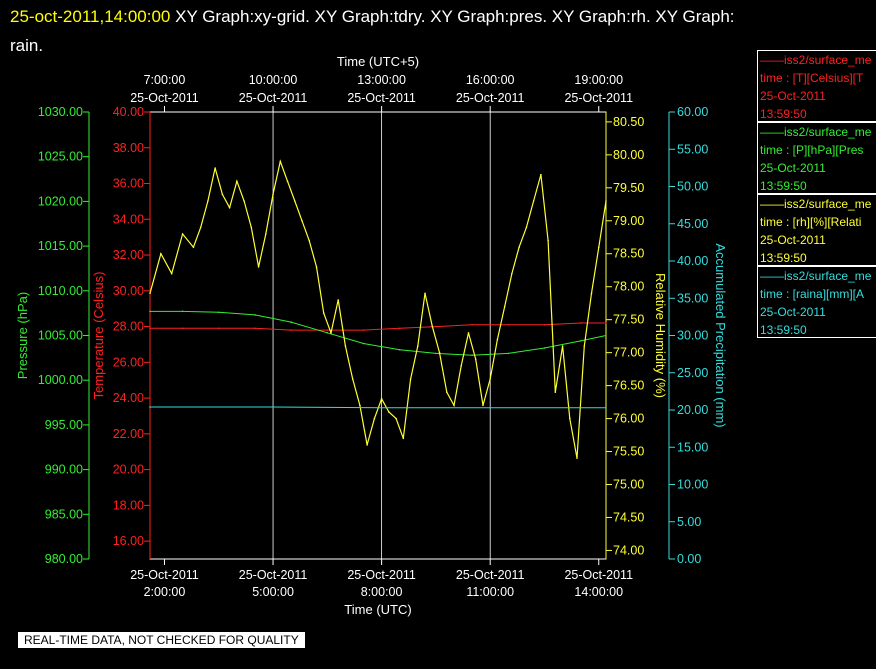 Image resolution: width=876 pixels, height=669 pixels. Describe the element at coordinates (628, 155) in the screenshot. I see `humidity-tick-label: 80.00` at that location.